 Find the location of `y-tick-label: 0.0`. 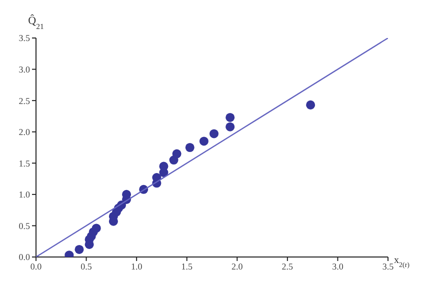

y-tick-label: 0.0 is located at coordinates (24, 257).